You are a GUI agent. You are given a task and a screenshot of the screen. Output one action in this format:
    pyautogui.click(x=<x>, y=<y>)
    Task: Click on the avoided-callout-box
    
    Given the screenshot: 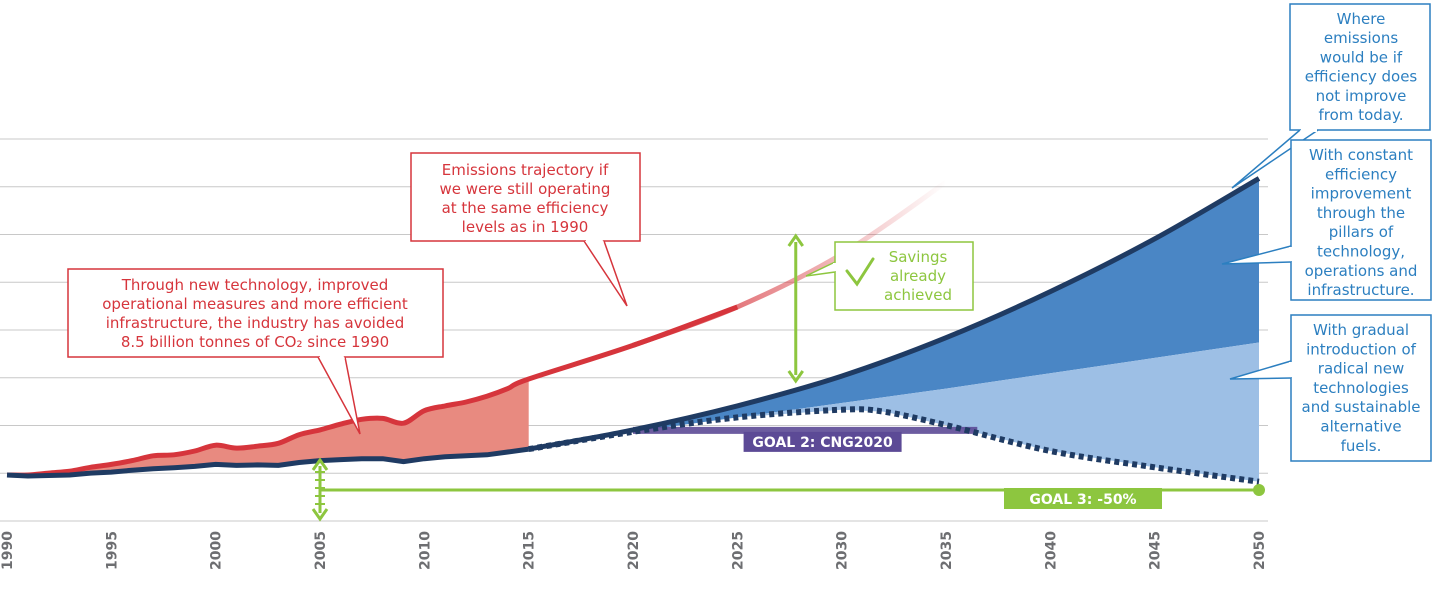 What is the action you would take?
    pyautogui.click(x=255, y=313)
    